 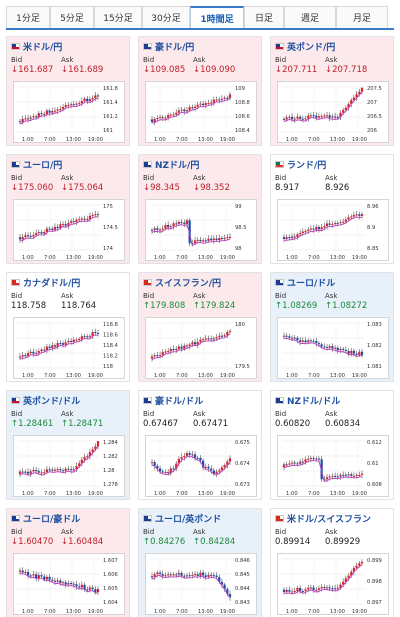 What do you see at coordinates (45, 282) in the screenshot?
I see `pair-title: カナダドル/円` at bounding box center [45, 282].